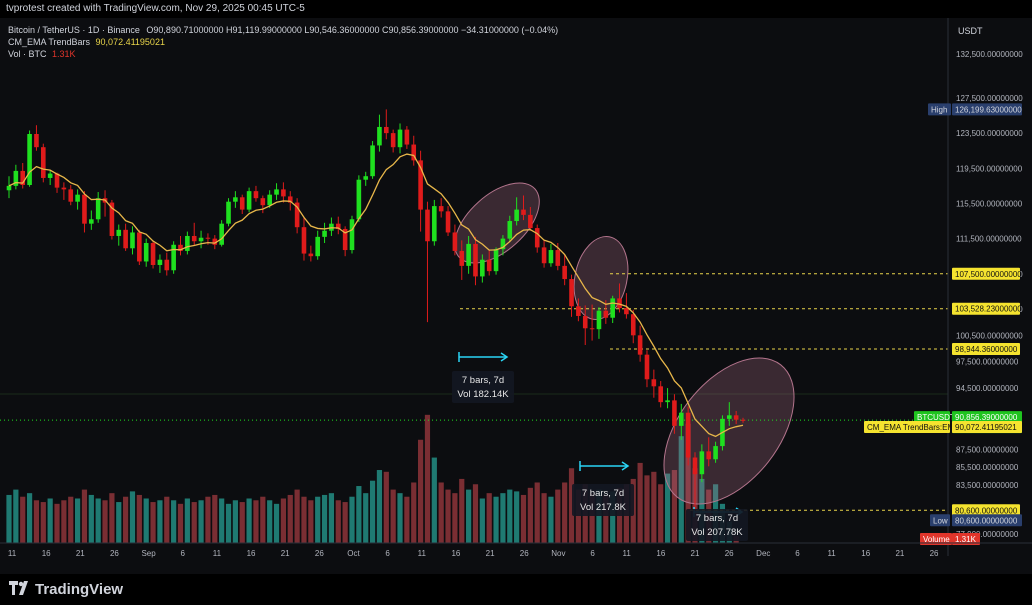 The height and width of the screenshot is (605, 1032). I want to click on price-tick-label: 97,500.00000000, so click(987, 362).